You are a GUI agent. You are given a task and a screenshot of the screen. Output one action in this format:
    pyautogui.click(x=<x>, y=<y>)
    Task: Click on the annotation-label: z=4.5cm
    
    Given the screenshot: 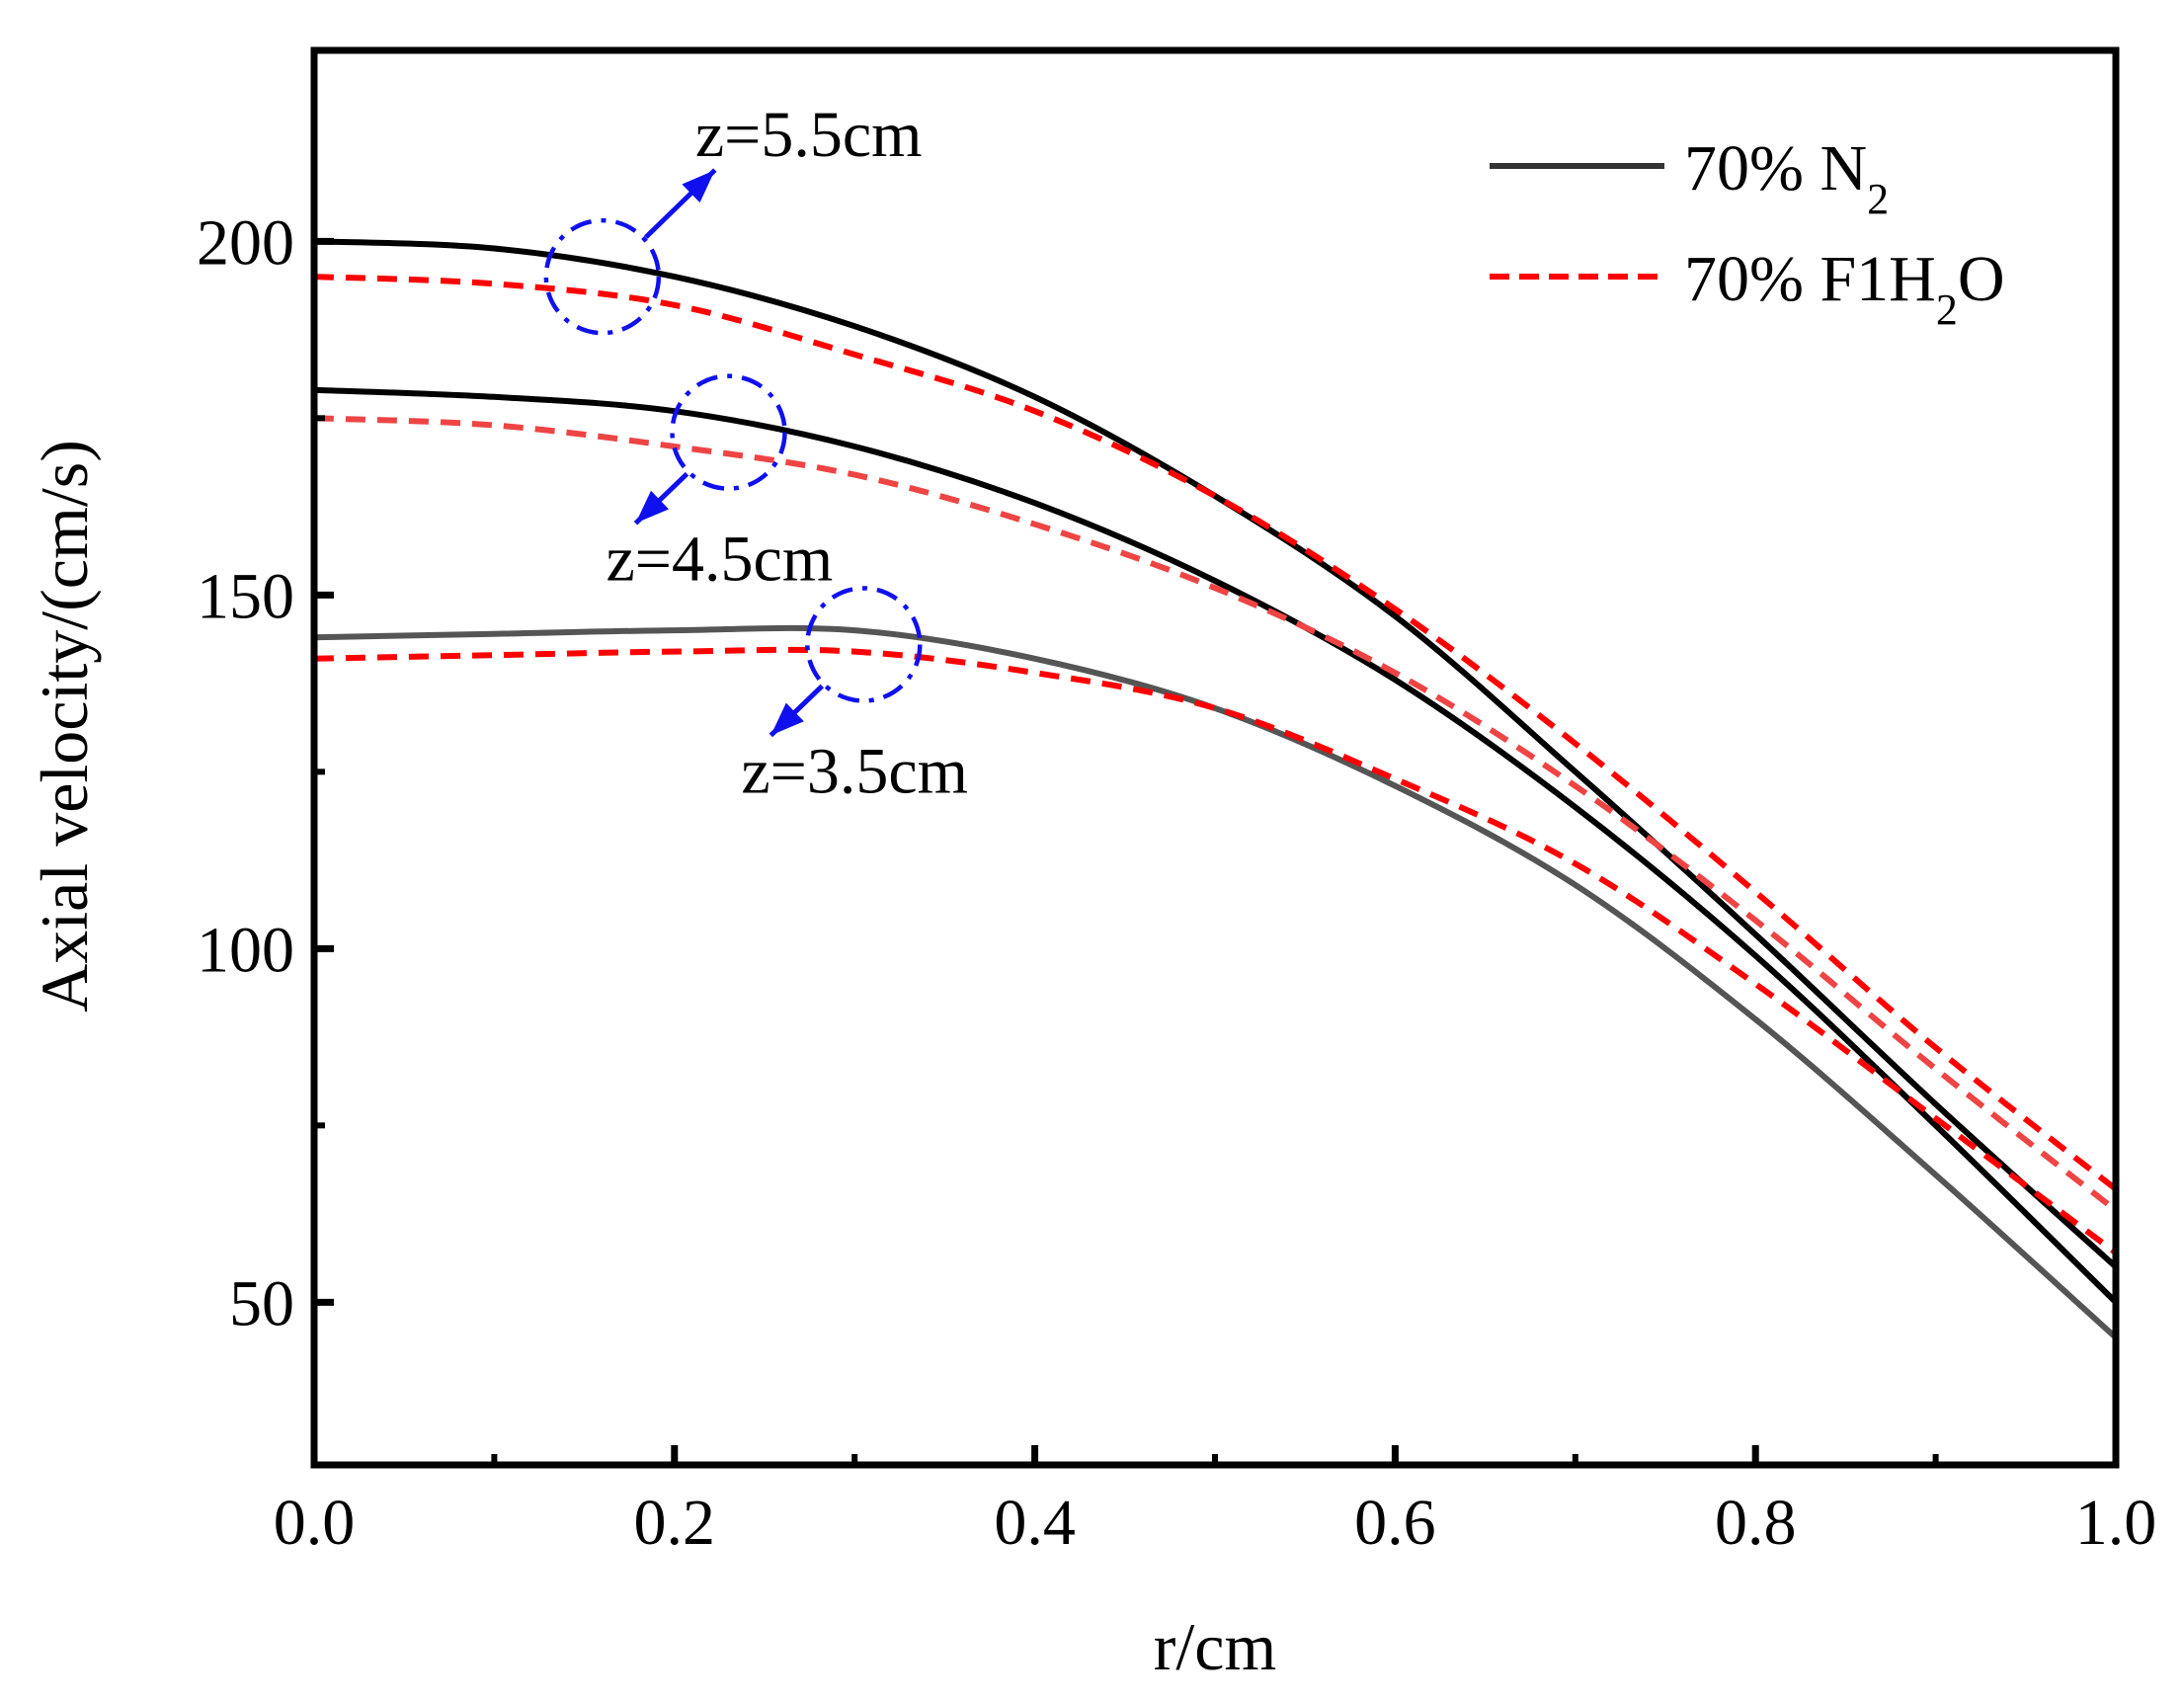 What is the action you would take?
    pyautogui.click(x=720, y=560)
    